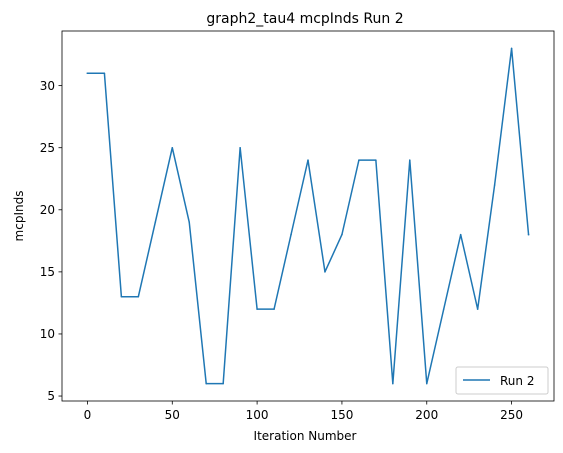 The image size is (563, 453). What do you see at coordinates (47, 272) in the screenshot?
I see `y-tick-label: 15` at bounding box center [47, 272].